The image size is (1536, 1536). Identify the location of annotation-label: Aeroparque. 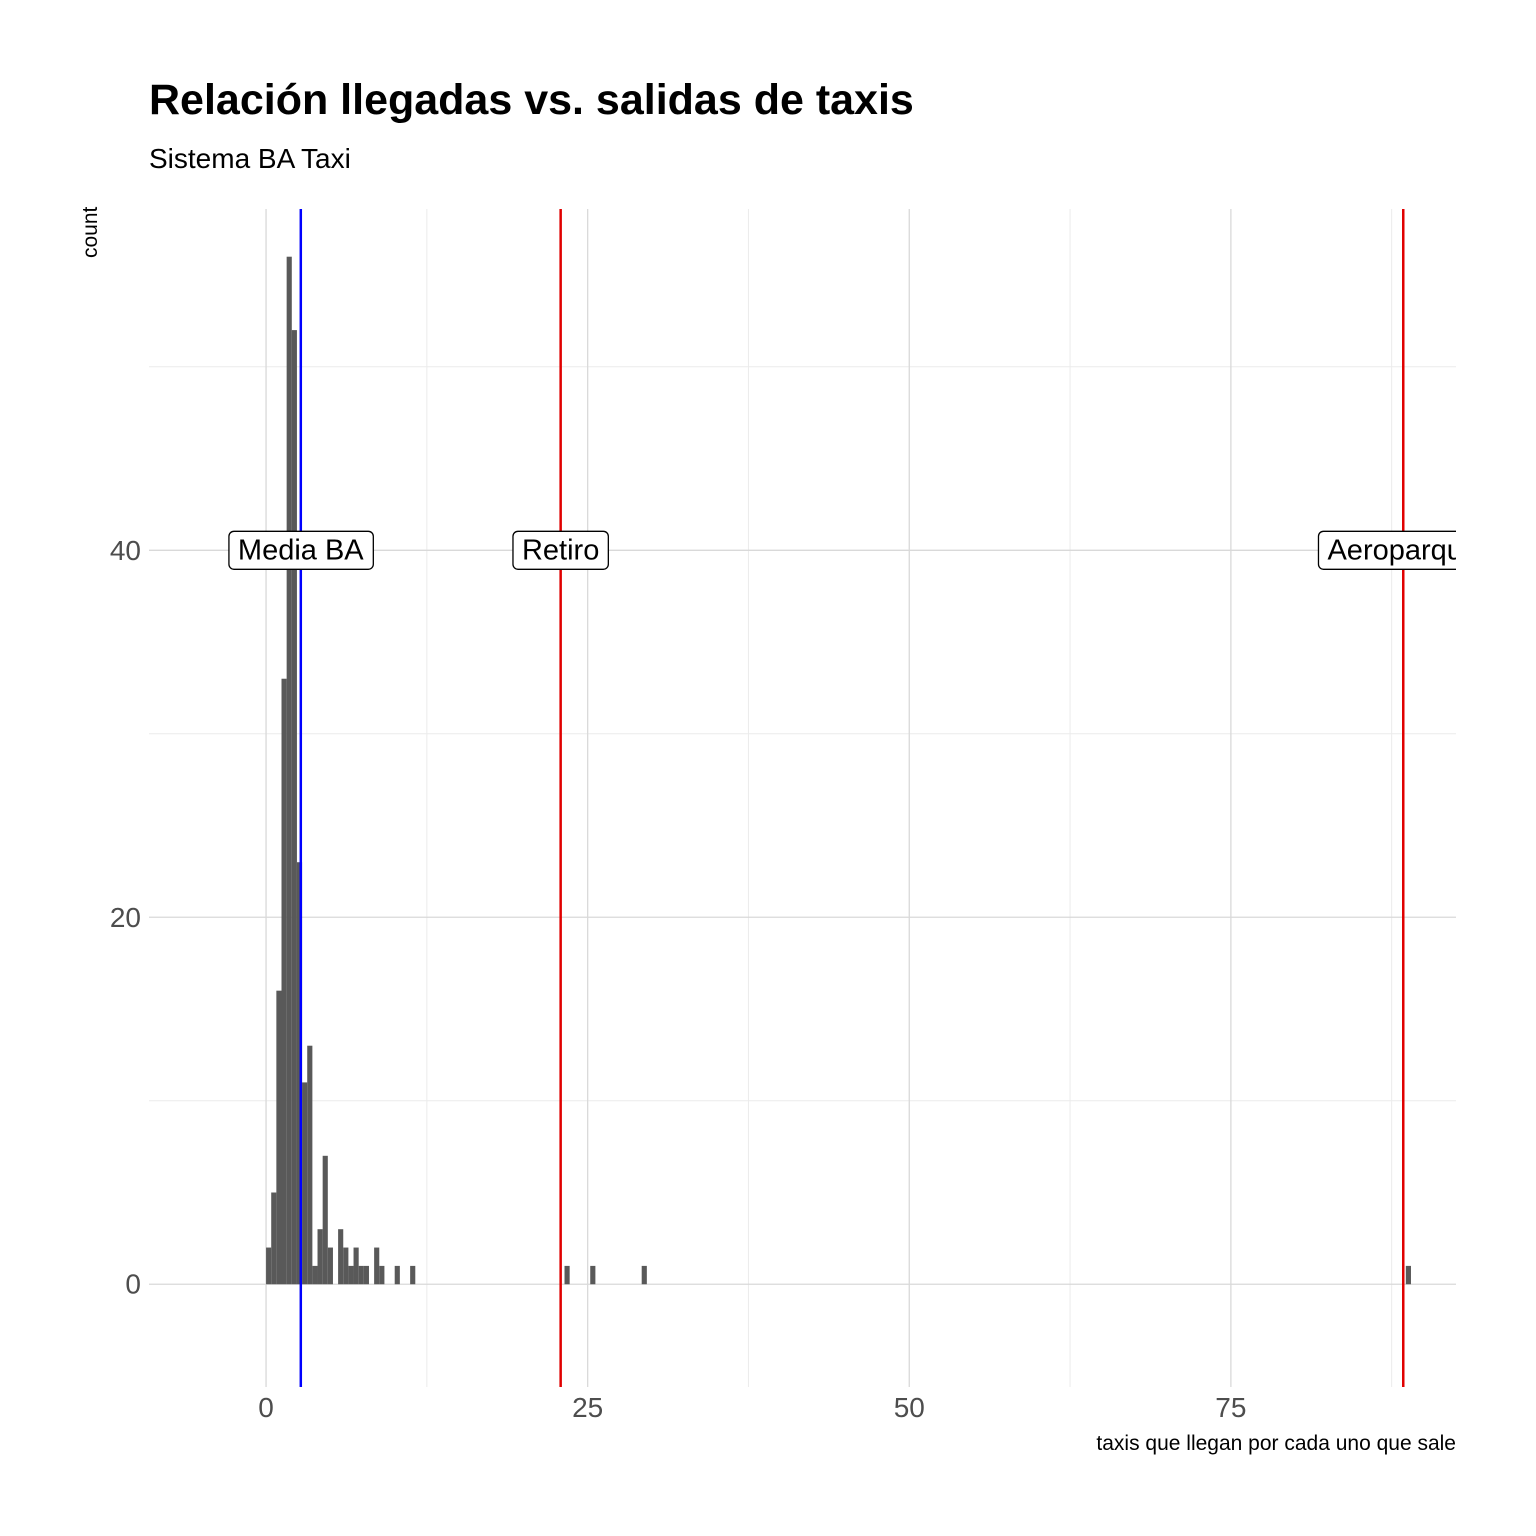
(1398, 550).